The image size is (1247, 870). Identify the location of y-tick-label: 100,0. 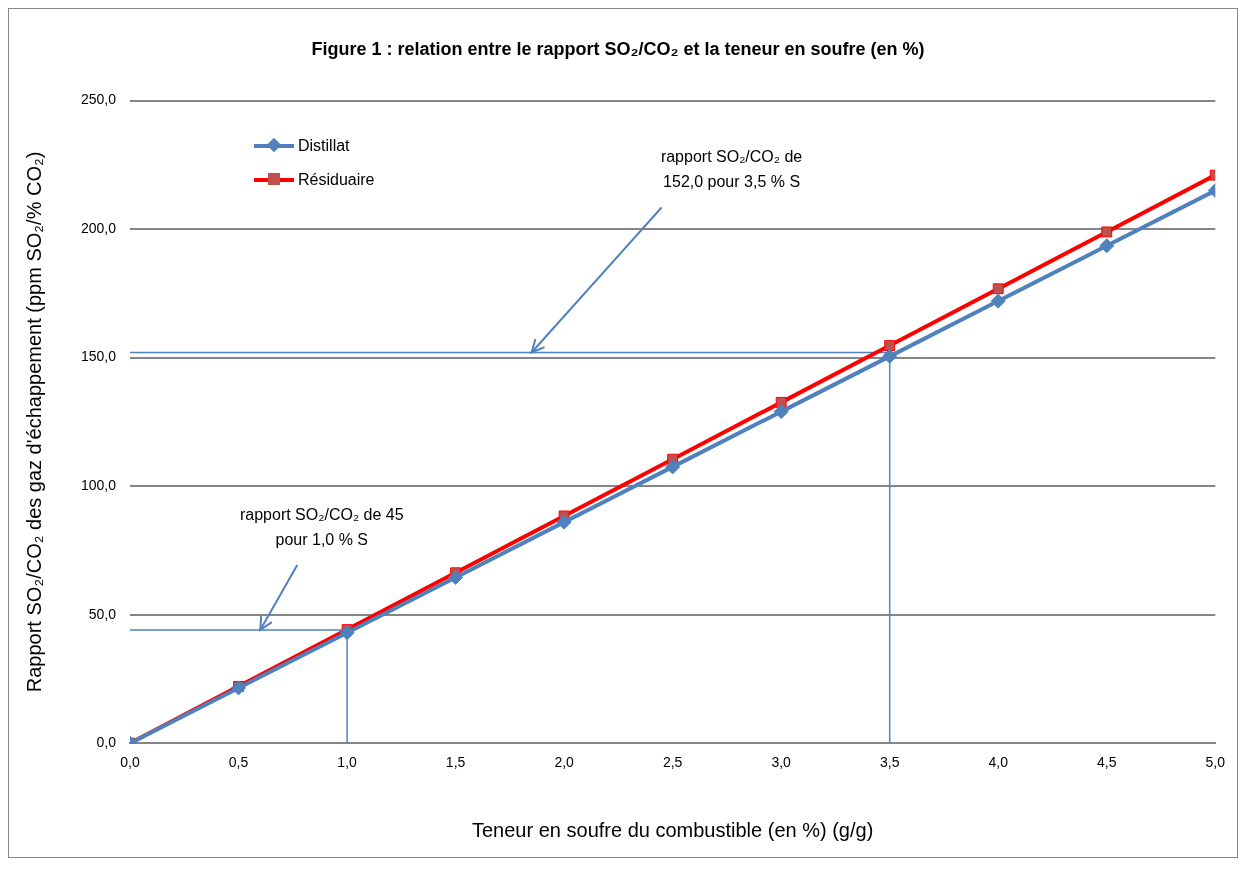
(98, 485).